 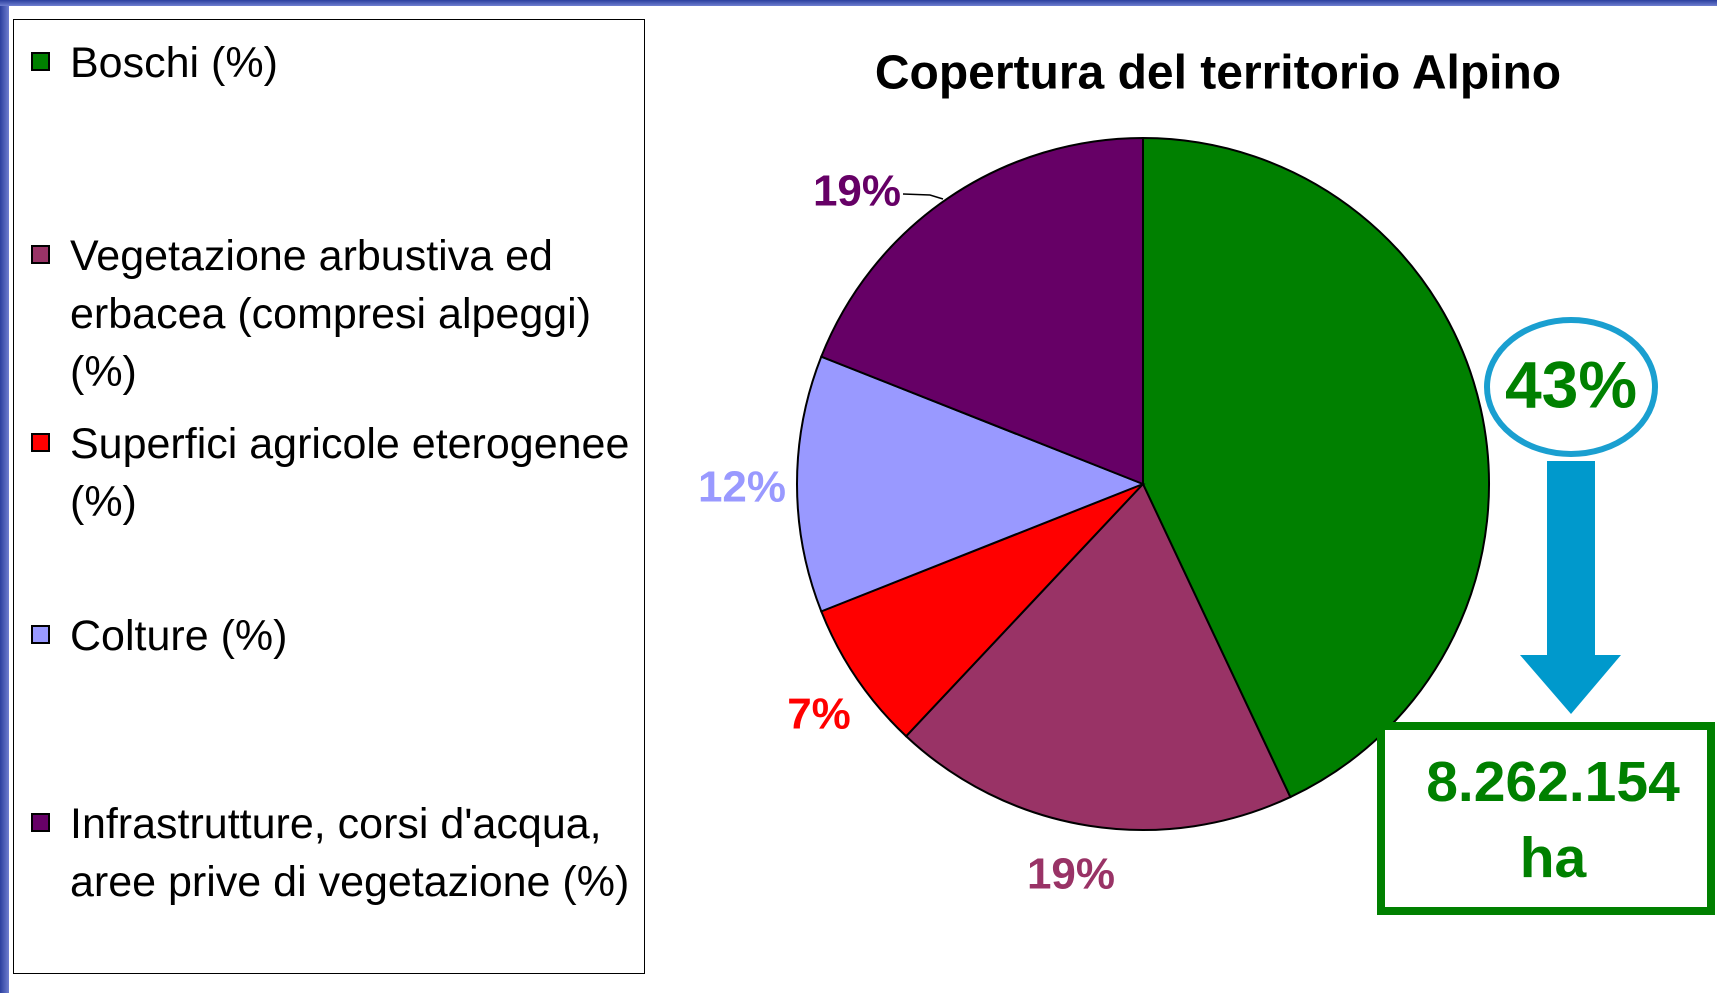 What do you see at coordinates (1570, 587) in the screenshot?
I see `arrow` at bounding box center [1570, 587].